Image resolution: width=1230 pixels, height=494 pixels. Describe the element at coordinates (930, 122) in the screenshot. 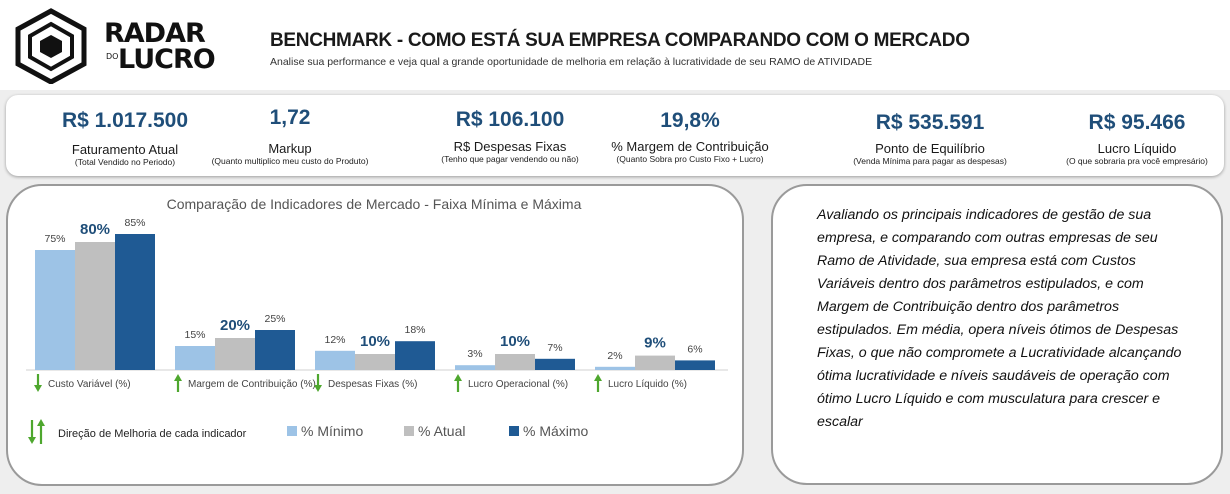

I see `kpi-value: R$ 535.591` at that location.